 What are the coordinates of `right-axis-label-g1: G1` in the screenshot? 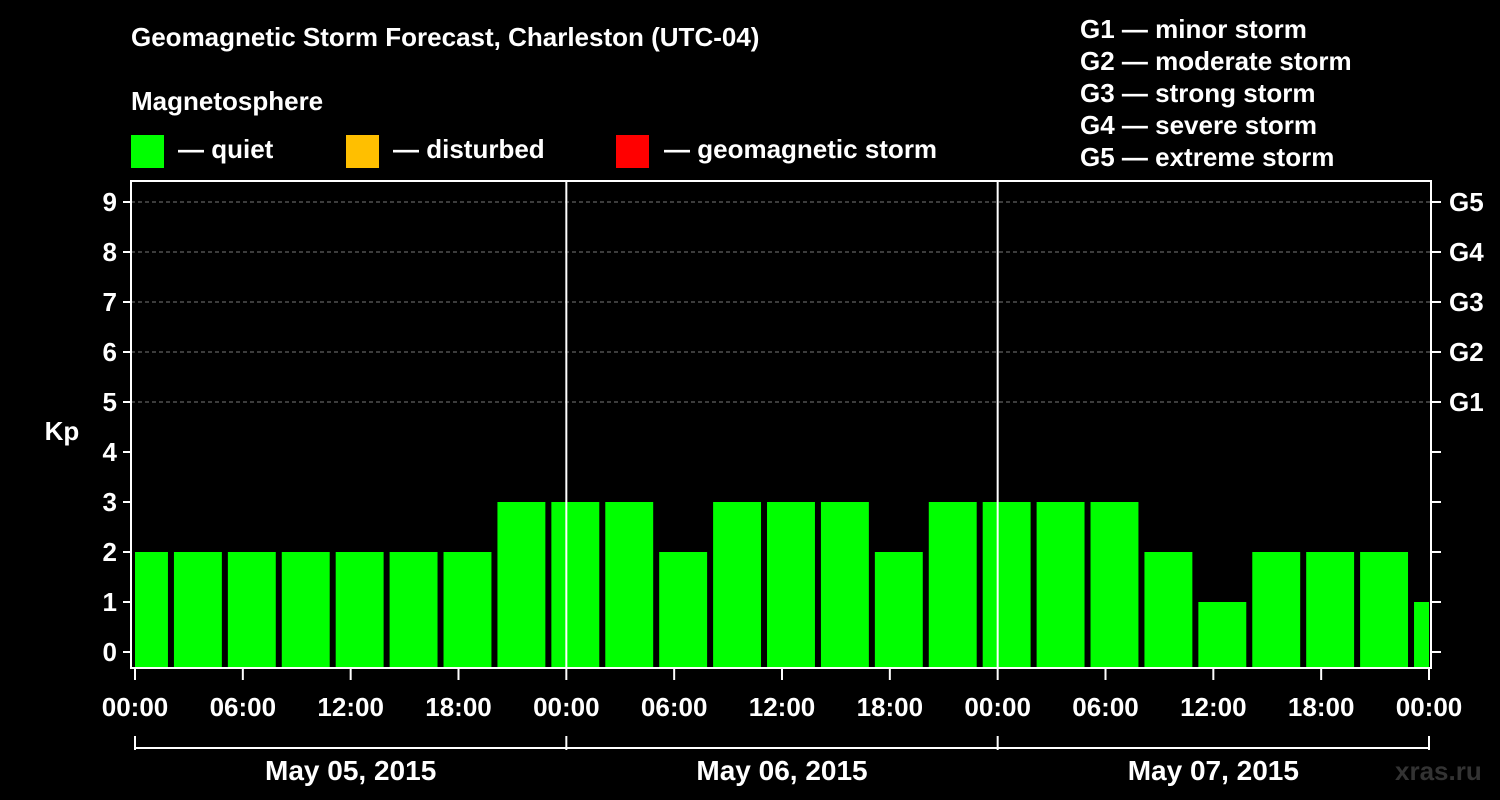 It's located at (1466, 402).